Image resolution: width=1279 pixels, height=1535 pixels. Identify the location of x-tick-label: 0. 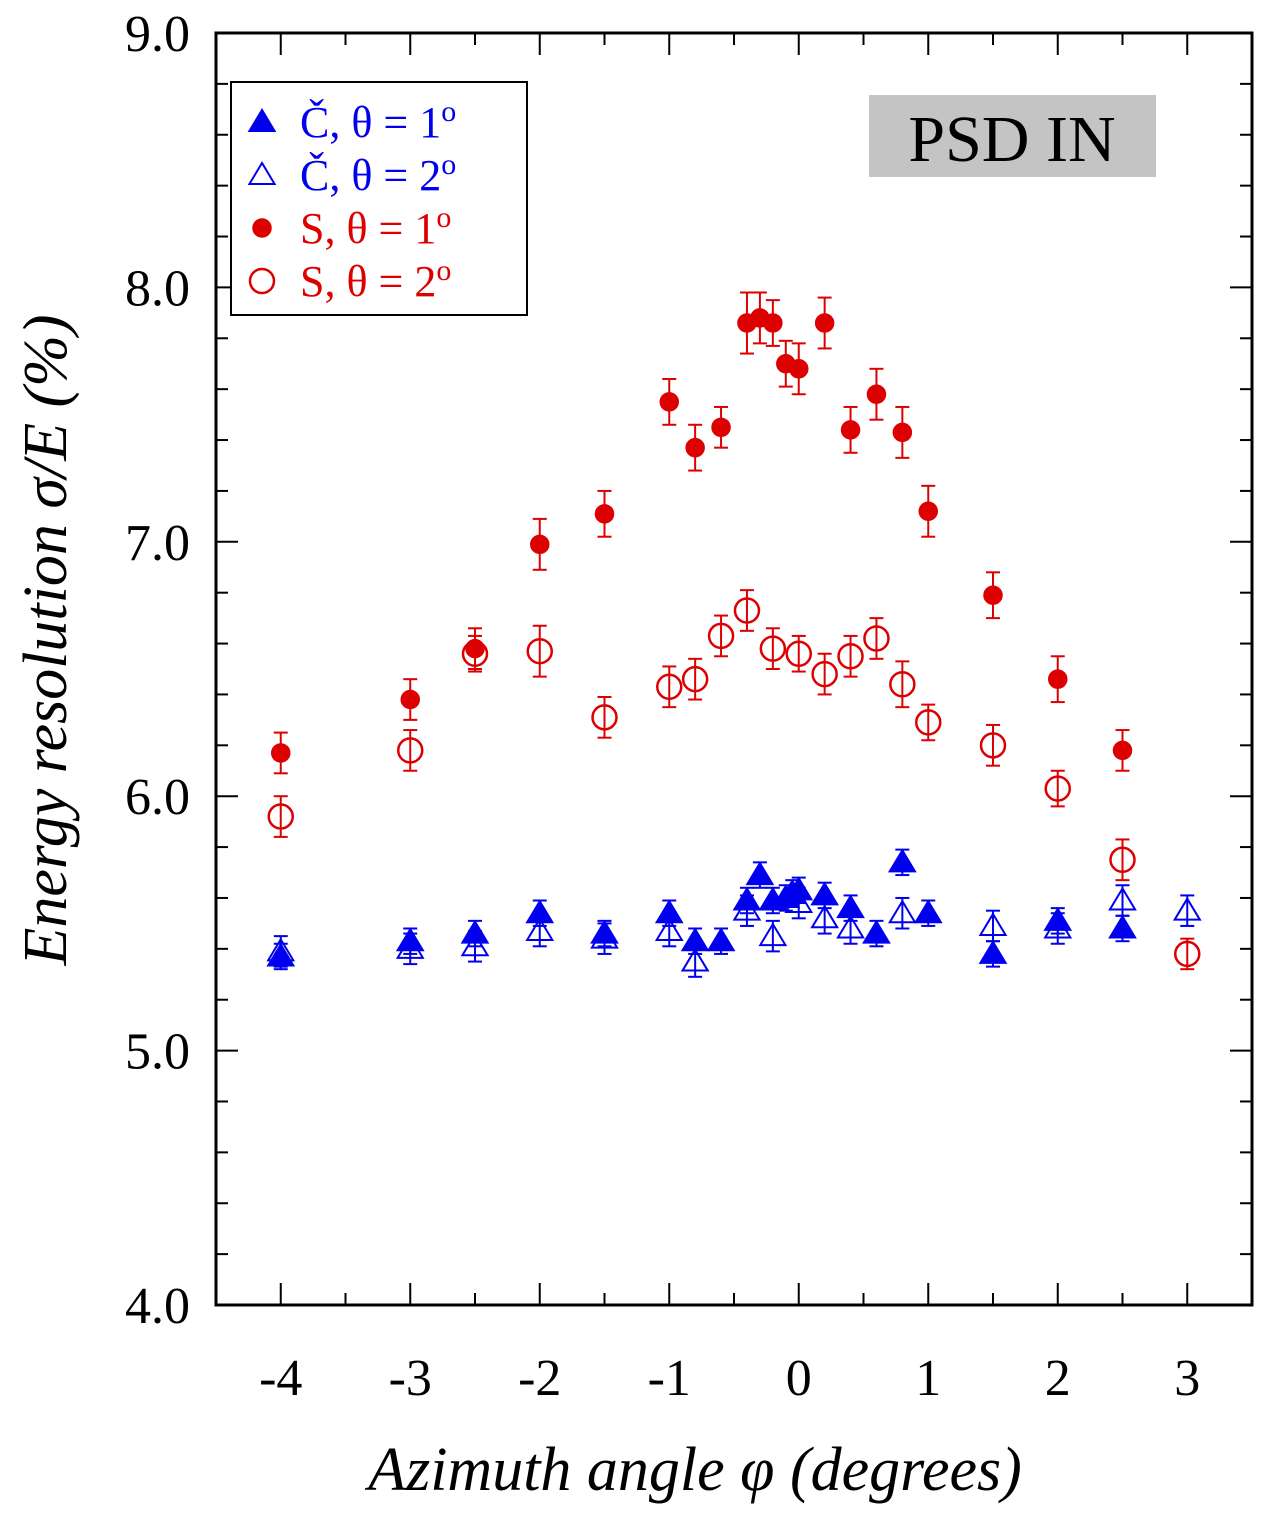
(799, 1378).